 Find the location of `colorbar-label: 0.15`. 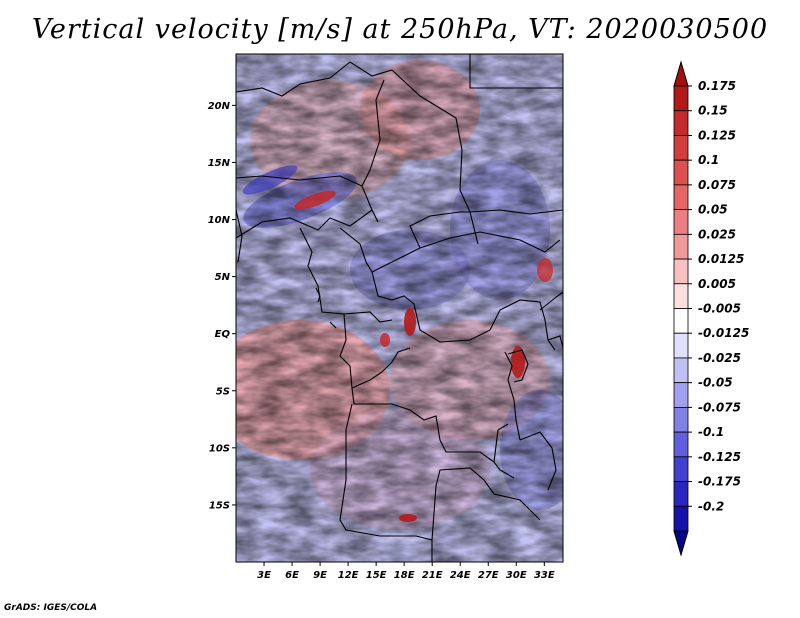

colorbar-label: 0.15 is located at coordinates (713, 111).